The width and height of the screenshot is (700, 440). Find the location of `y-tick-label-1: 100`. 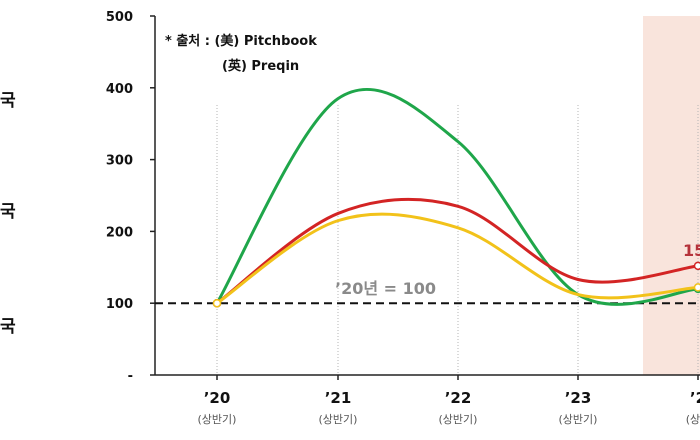

y-tick-label-1: 100 is located at coordinates (119, 304).